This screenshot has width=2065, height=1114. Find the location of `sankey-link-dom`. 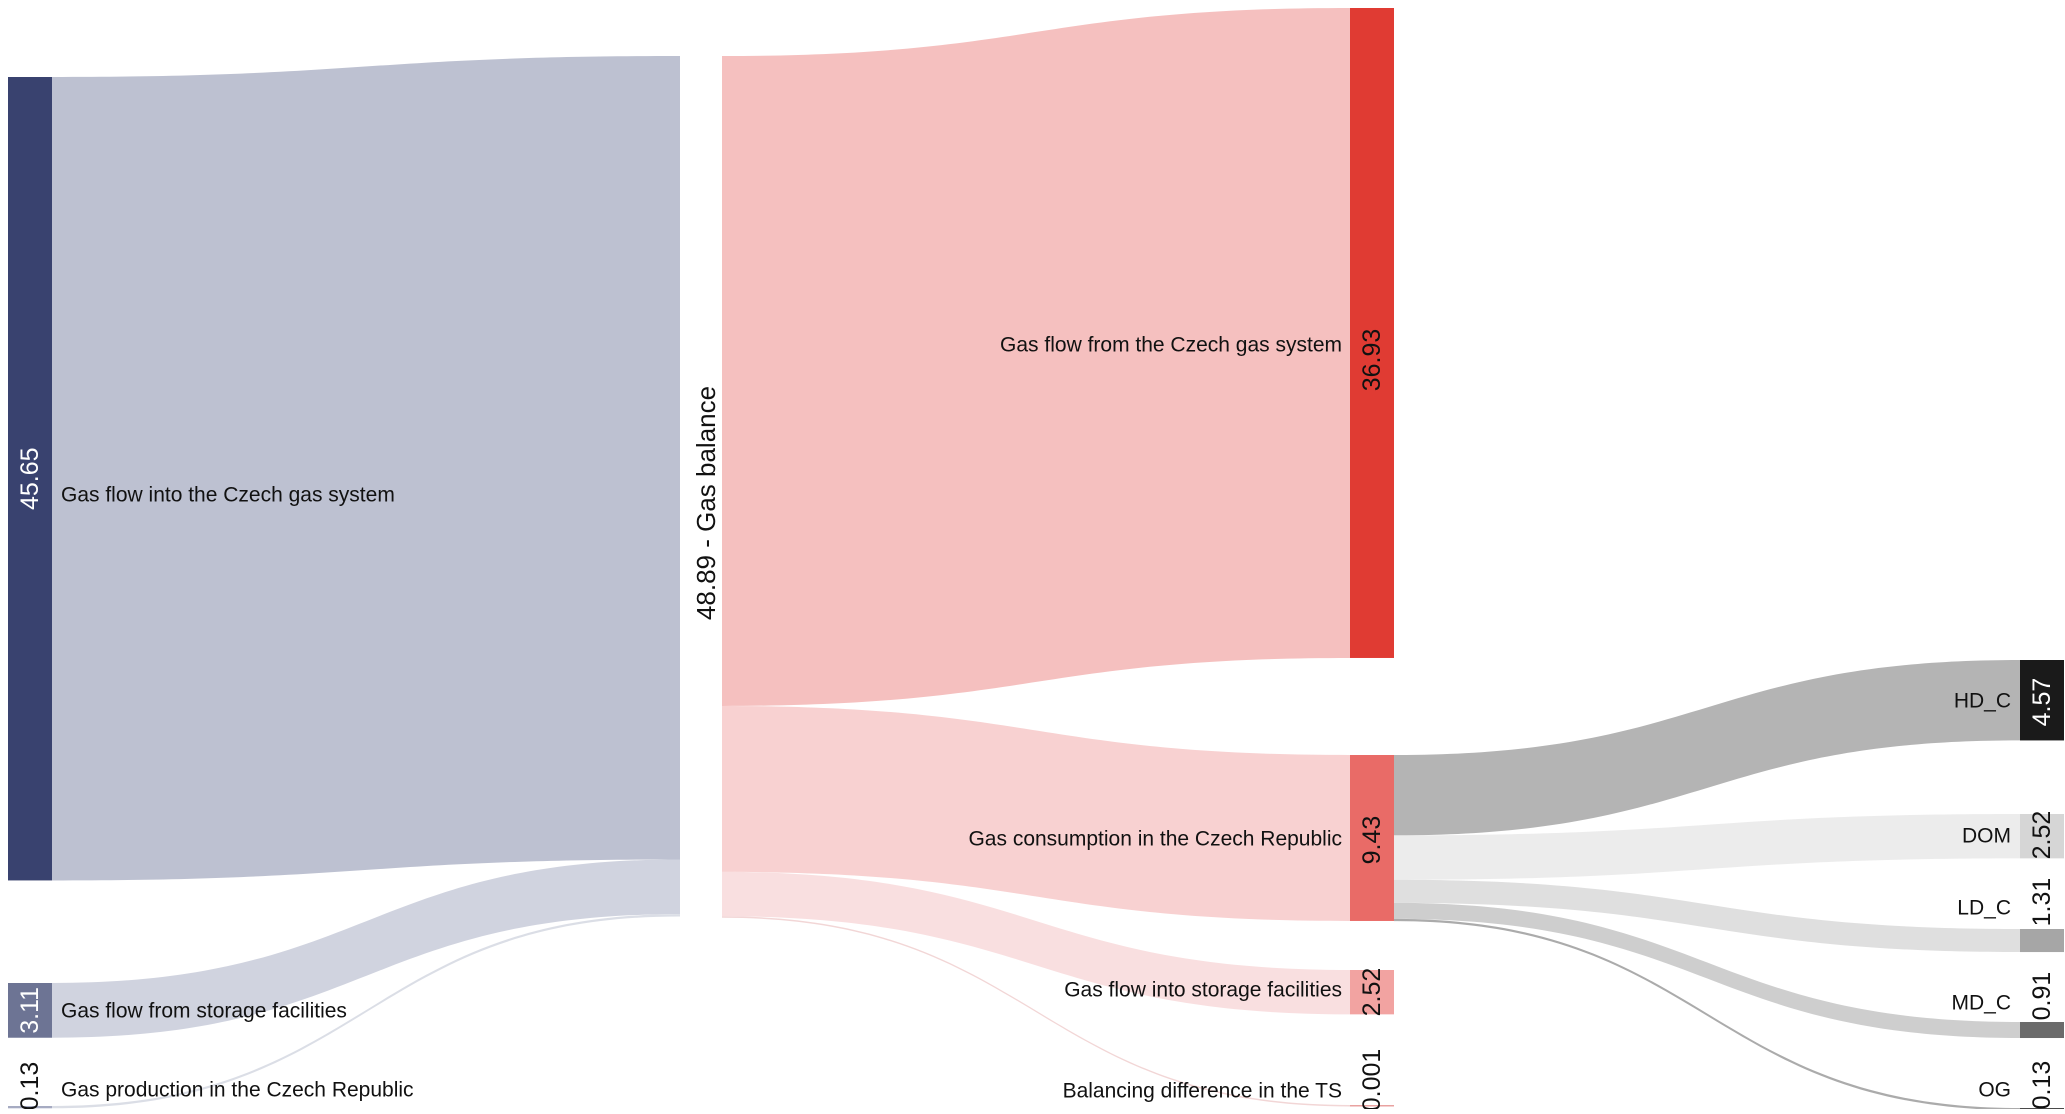

sankey-link-dom is located at coordinates (1707, 847).